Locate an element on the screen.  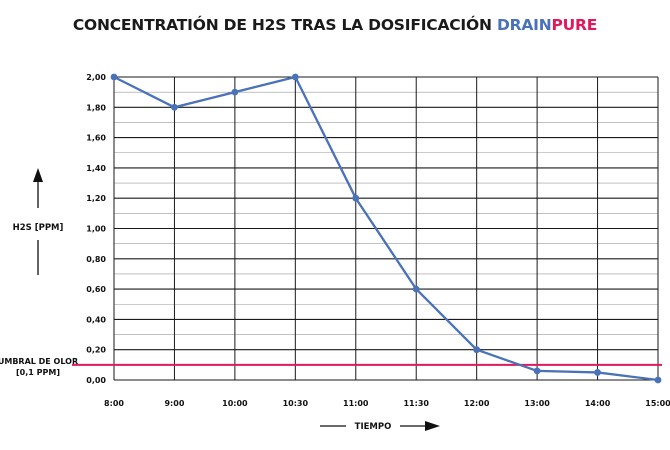
y-tick-label: 1,60 is located at coordinates (96, 138).